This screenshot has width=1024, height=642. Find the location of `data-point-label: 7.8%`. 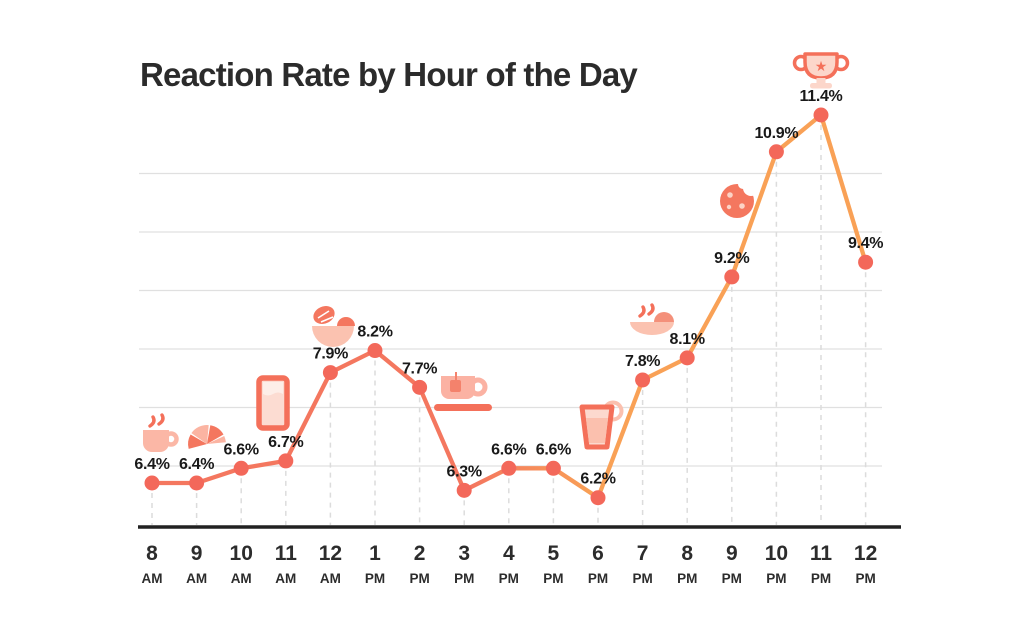

data-point-label: 7.8% is located at coordinates (642, 361).